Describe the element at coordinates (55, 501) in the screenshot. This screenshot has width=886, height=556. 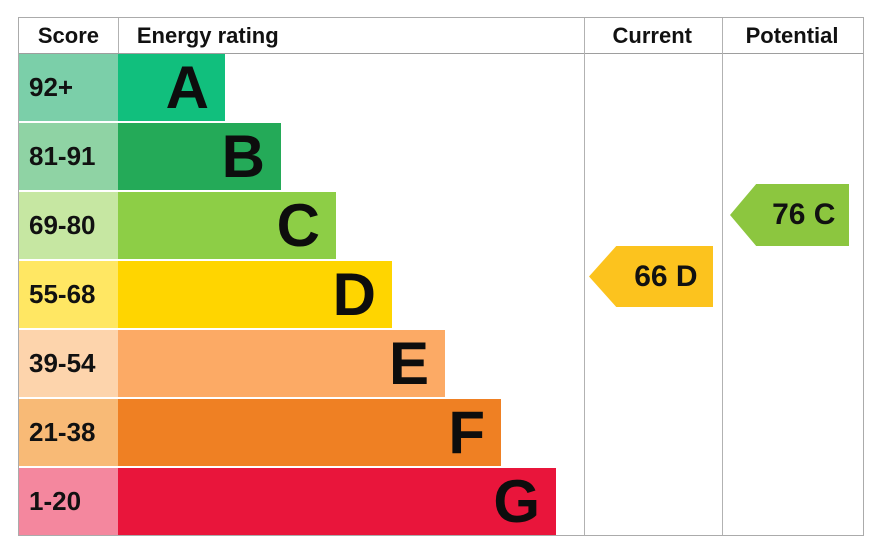
I see `score-range-label: 1-20` at that location.